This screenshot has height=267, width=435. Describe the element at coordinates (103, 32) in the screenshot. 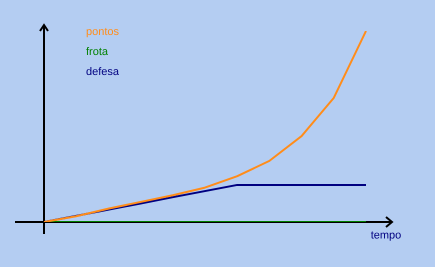

I see `text: pontos` at that location.